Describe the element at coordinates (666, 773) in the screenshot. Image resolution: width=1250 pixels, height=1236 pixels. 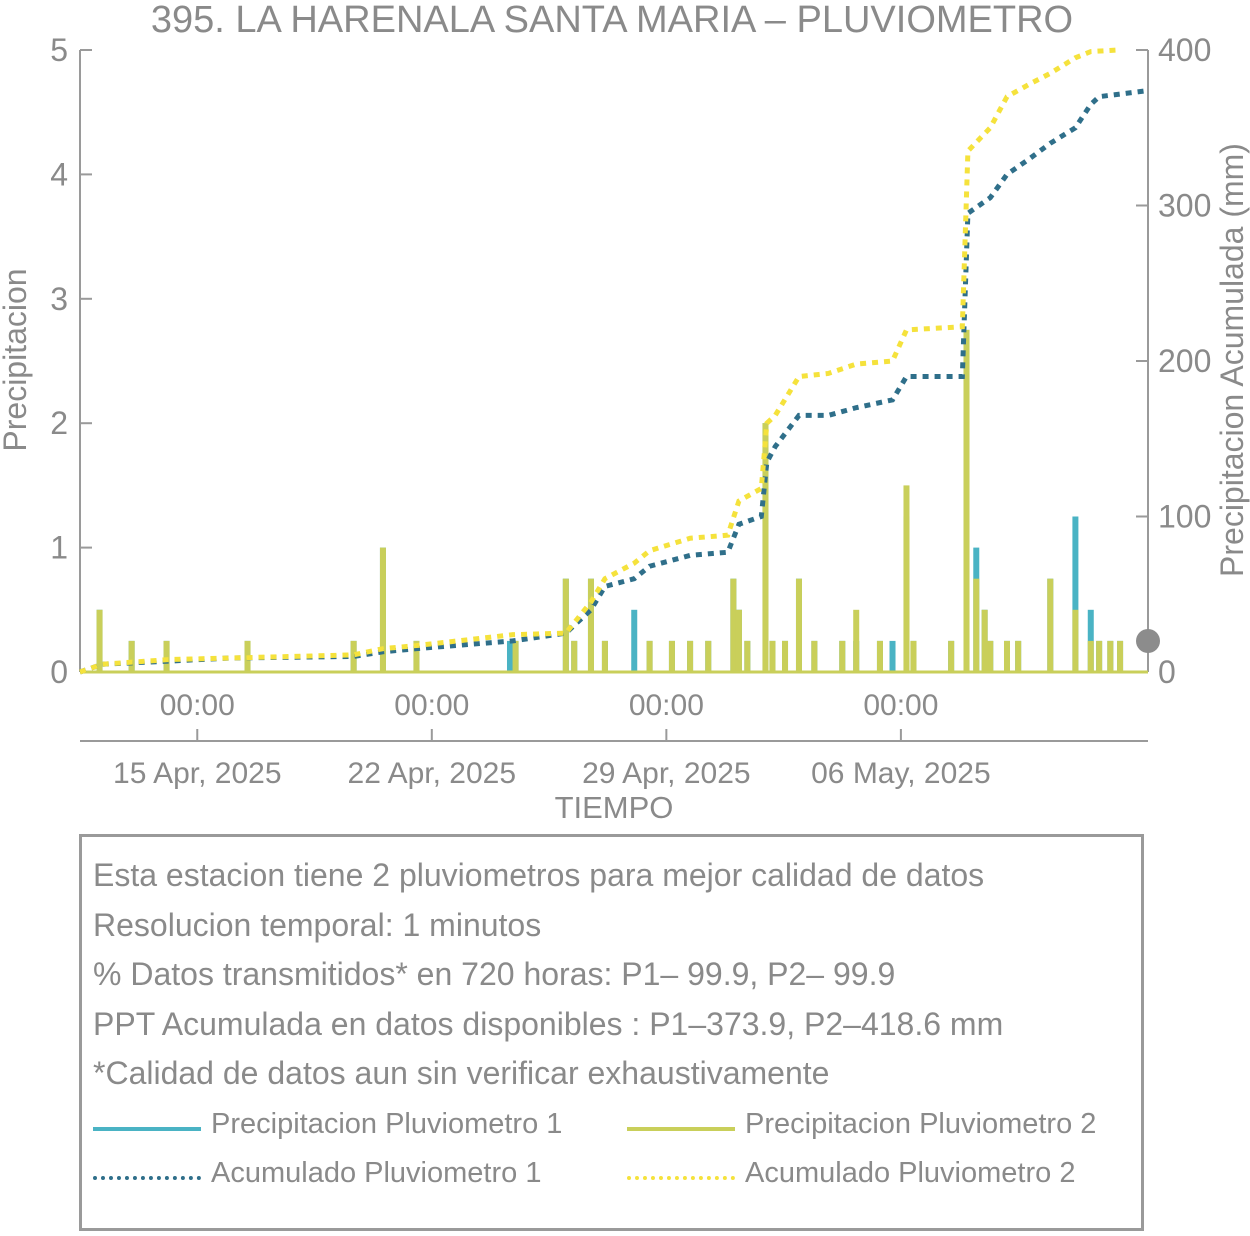
I see `x-tick-date-label: 29 Apr, 2025` at that location.